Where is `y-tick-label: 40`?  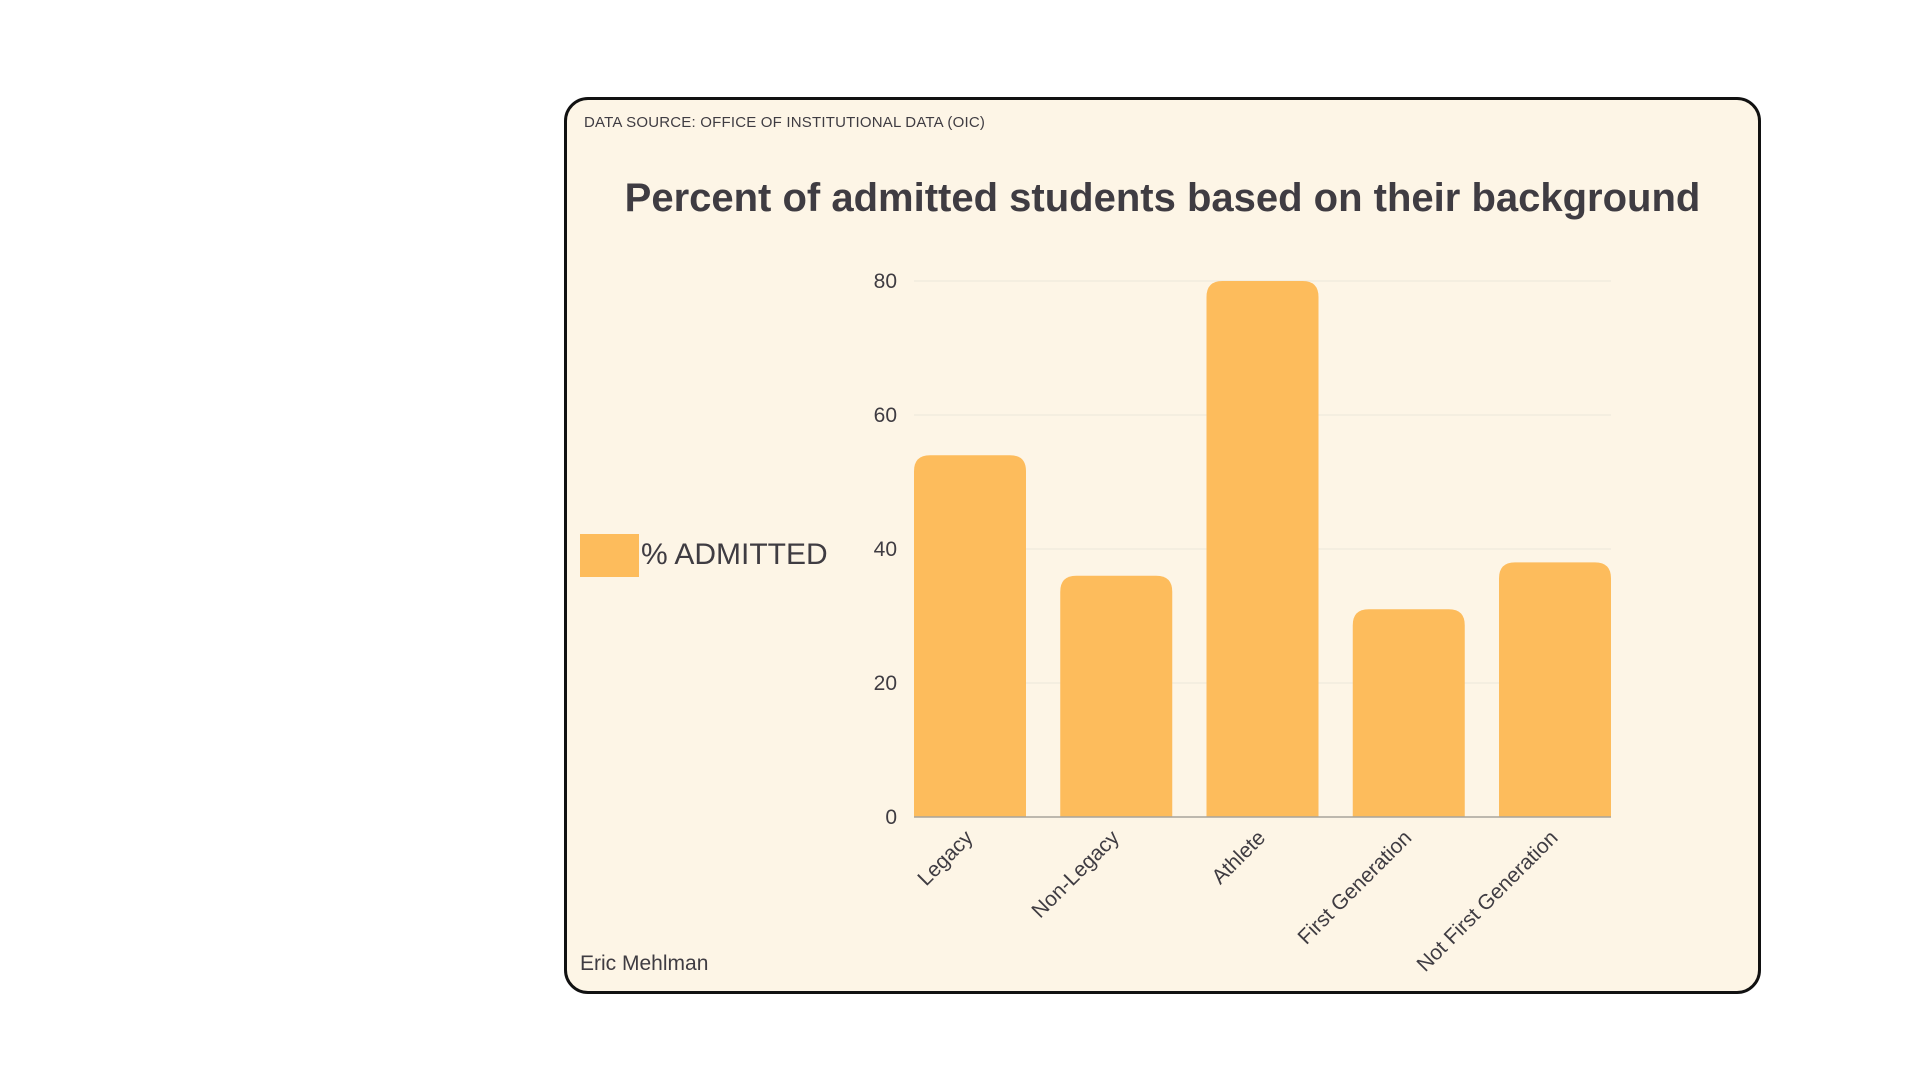 y-tick-label: 40 is located at coordinates (885, 549).